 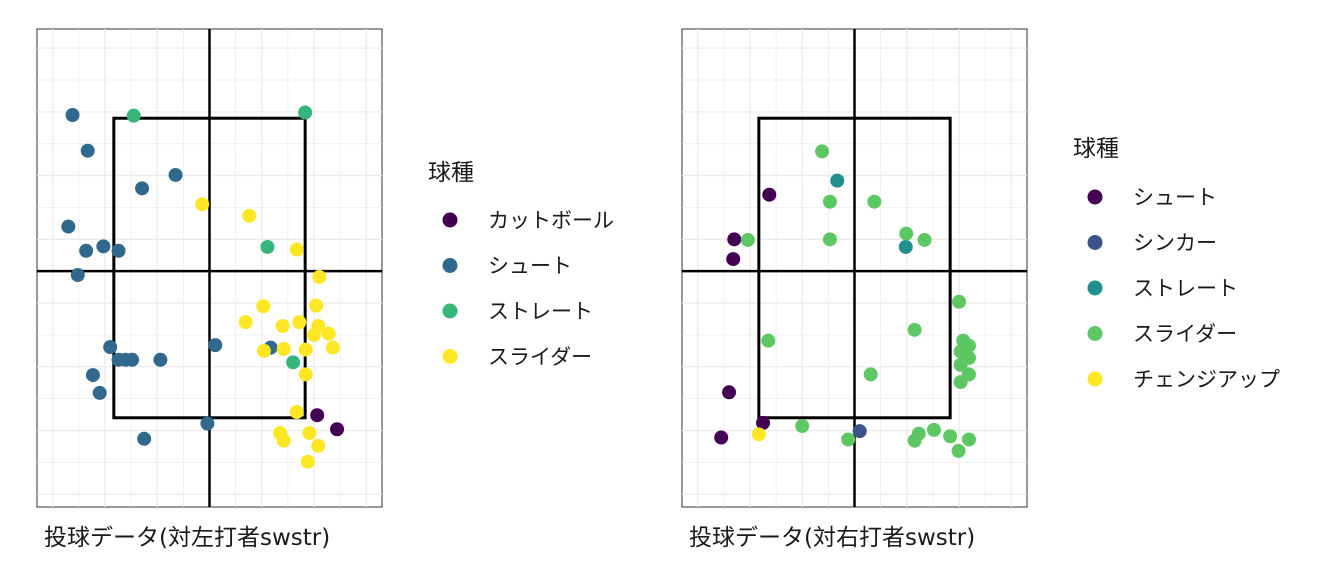 What do you see at coordinates (1206, 380) in the screenshot?
I see `legend-label: チェンジアップ` at bounding box center [1206, 380].